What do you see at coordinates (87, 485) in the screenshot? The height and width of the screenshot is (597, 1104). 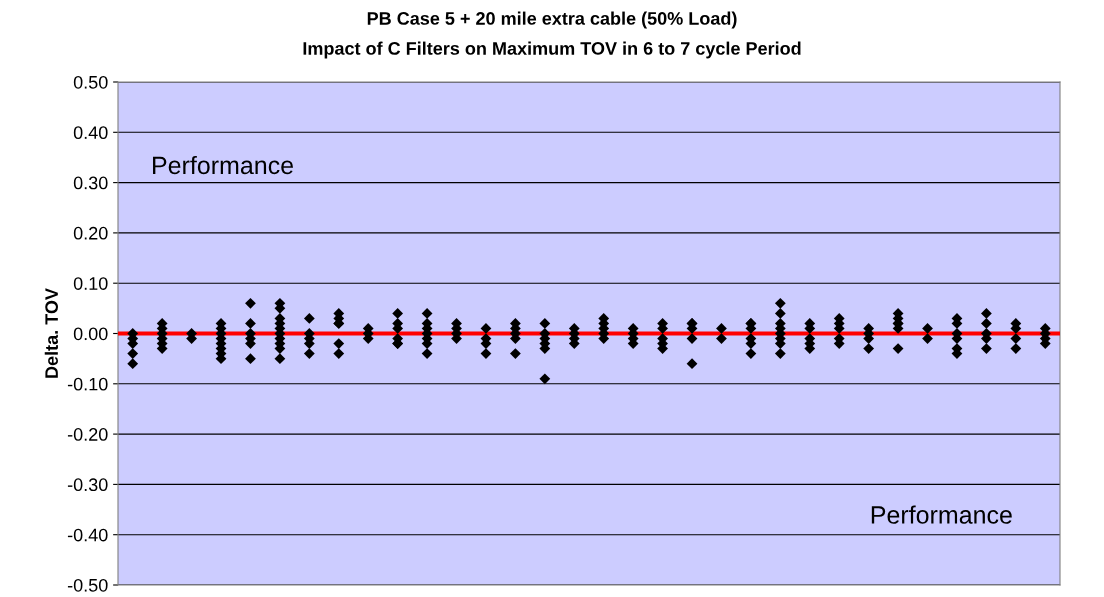 I see `y-tick-label: -0.30` at bounding box center [87, 485].